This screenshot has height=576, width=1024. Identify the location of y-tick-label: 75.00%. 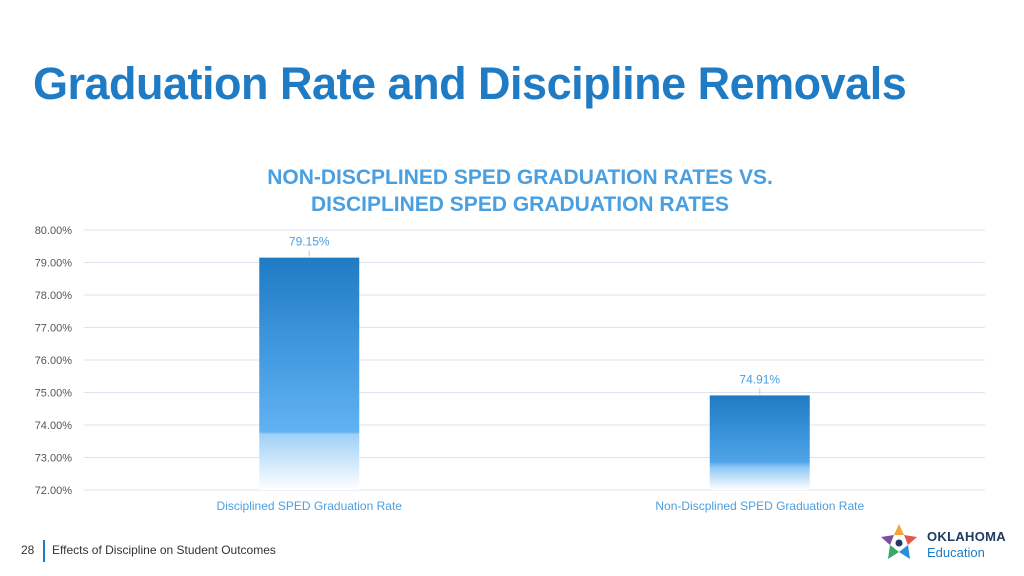
(54, 394).